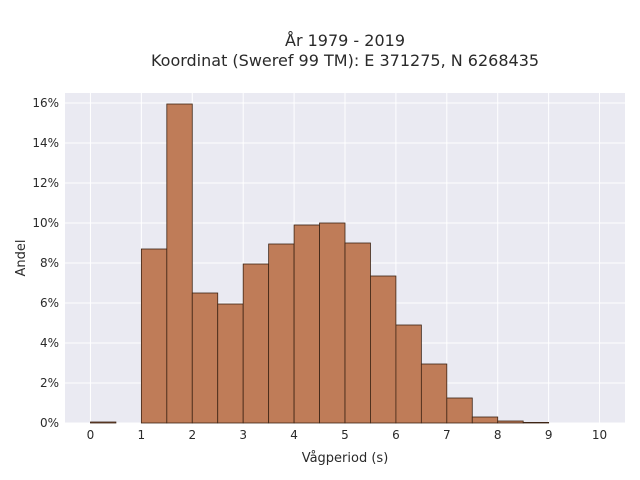 This screenshot has width=640, height=480. Describe the element at coordinates (49, 383) in the screenshot. I see `y-tick-label: 2%` at that location.